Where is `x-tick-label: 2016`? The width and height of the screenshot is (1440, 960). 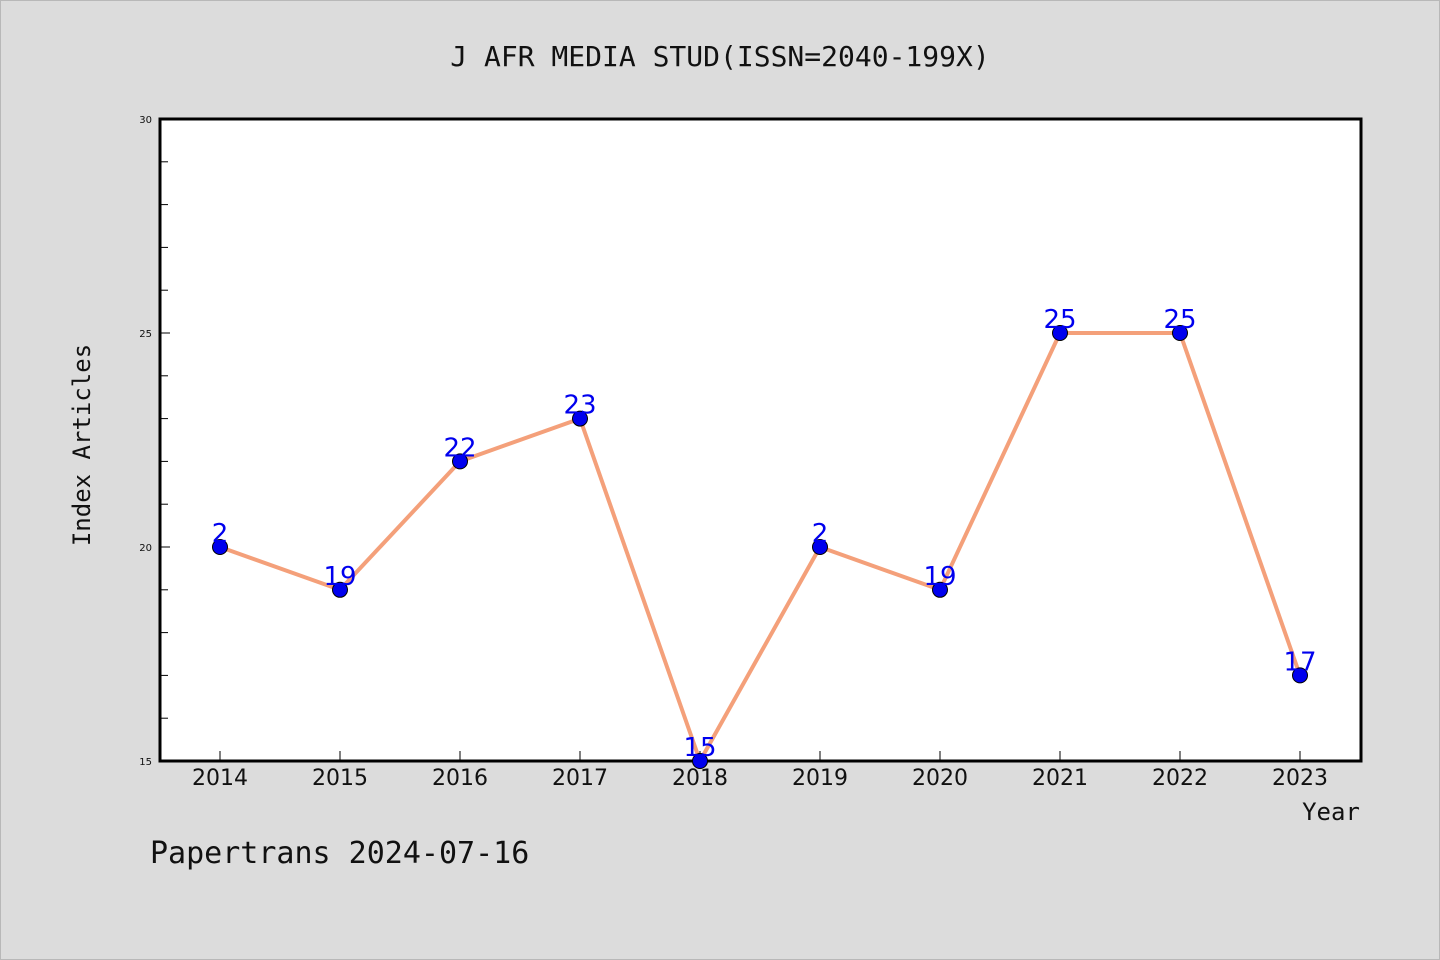
x-tick-label: 2016 is located at coordinates (460, 778).